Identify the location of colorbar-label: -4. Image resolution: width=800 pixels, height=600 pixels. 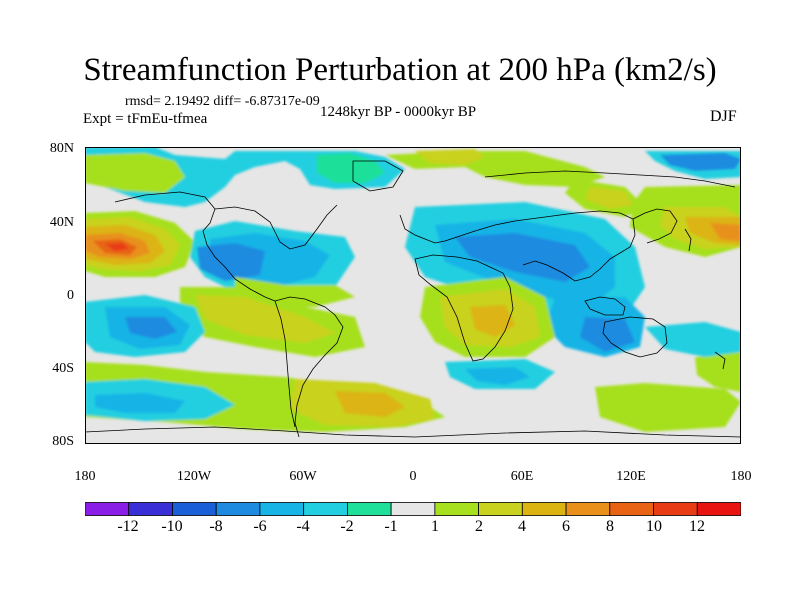
(303, 526).